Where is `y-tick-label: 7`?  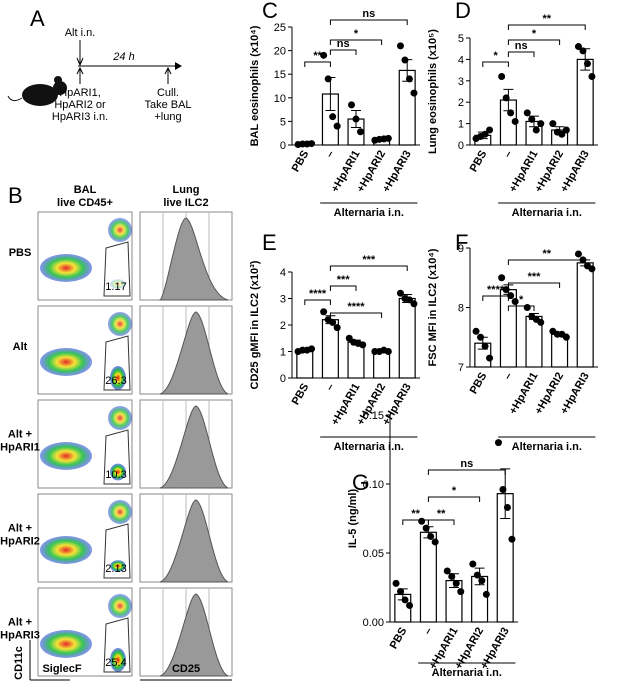
y-tick-label: 7 is located at coordinates (461, 368).